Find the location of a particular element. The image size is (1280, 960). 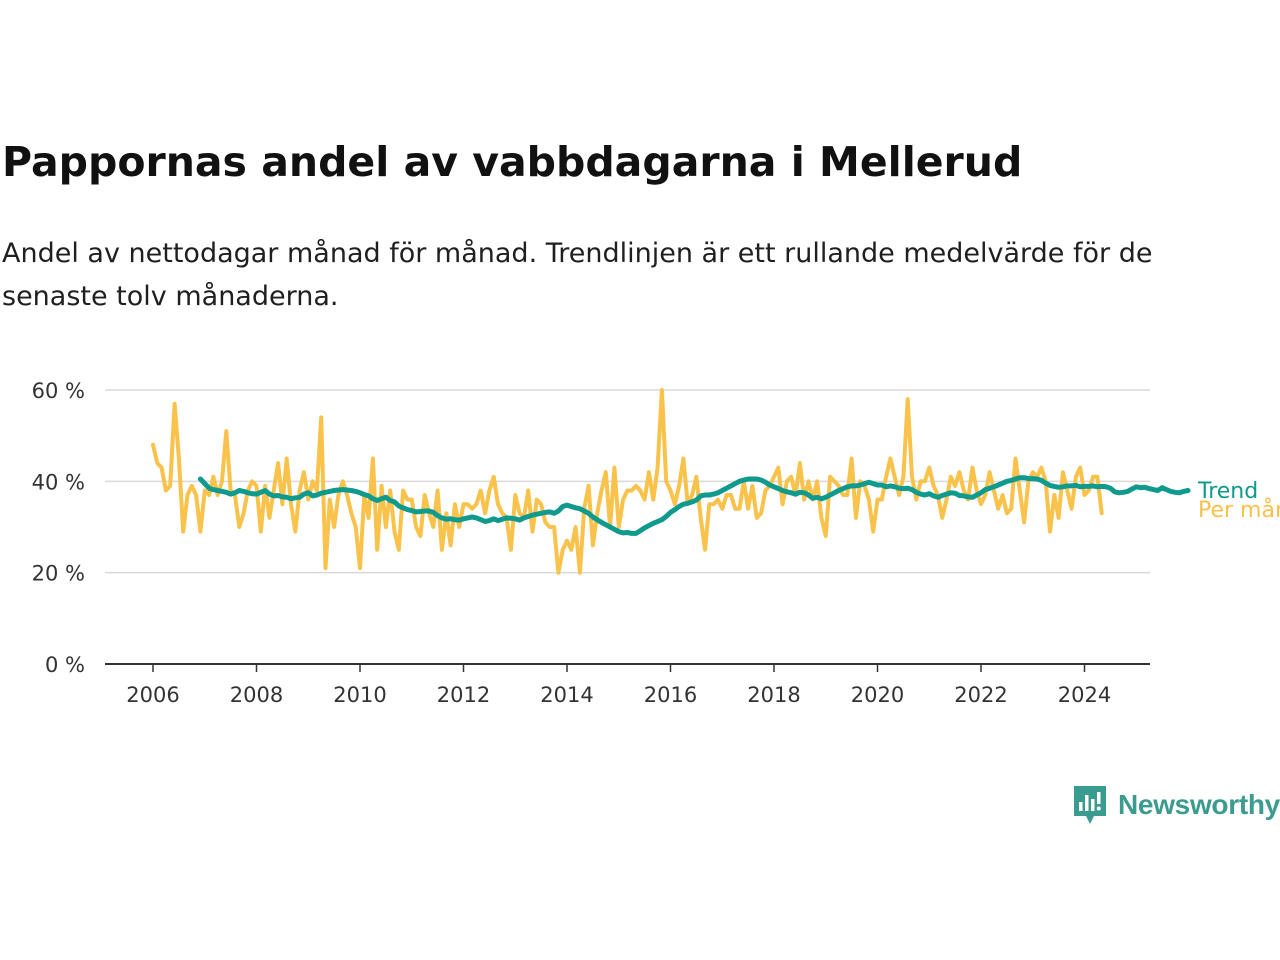

x-tick-label: 2010 is located at coordinates (359, 695).